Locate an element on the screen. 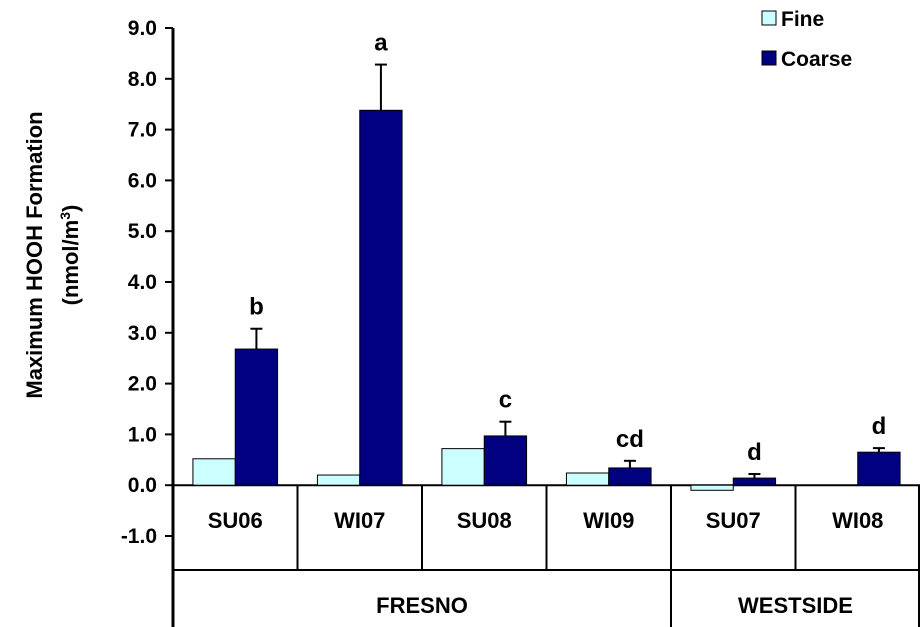  y-tick-label: 0.0 is located at coordinates (142, 485).